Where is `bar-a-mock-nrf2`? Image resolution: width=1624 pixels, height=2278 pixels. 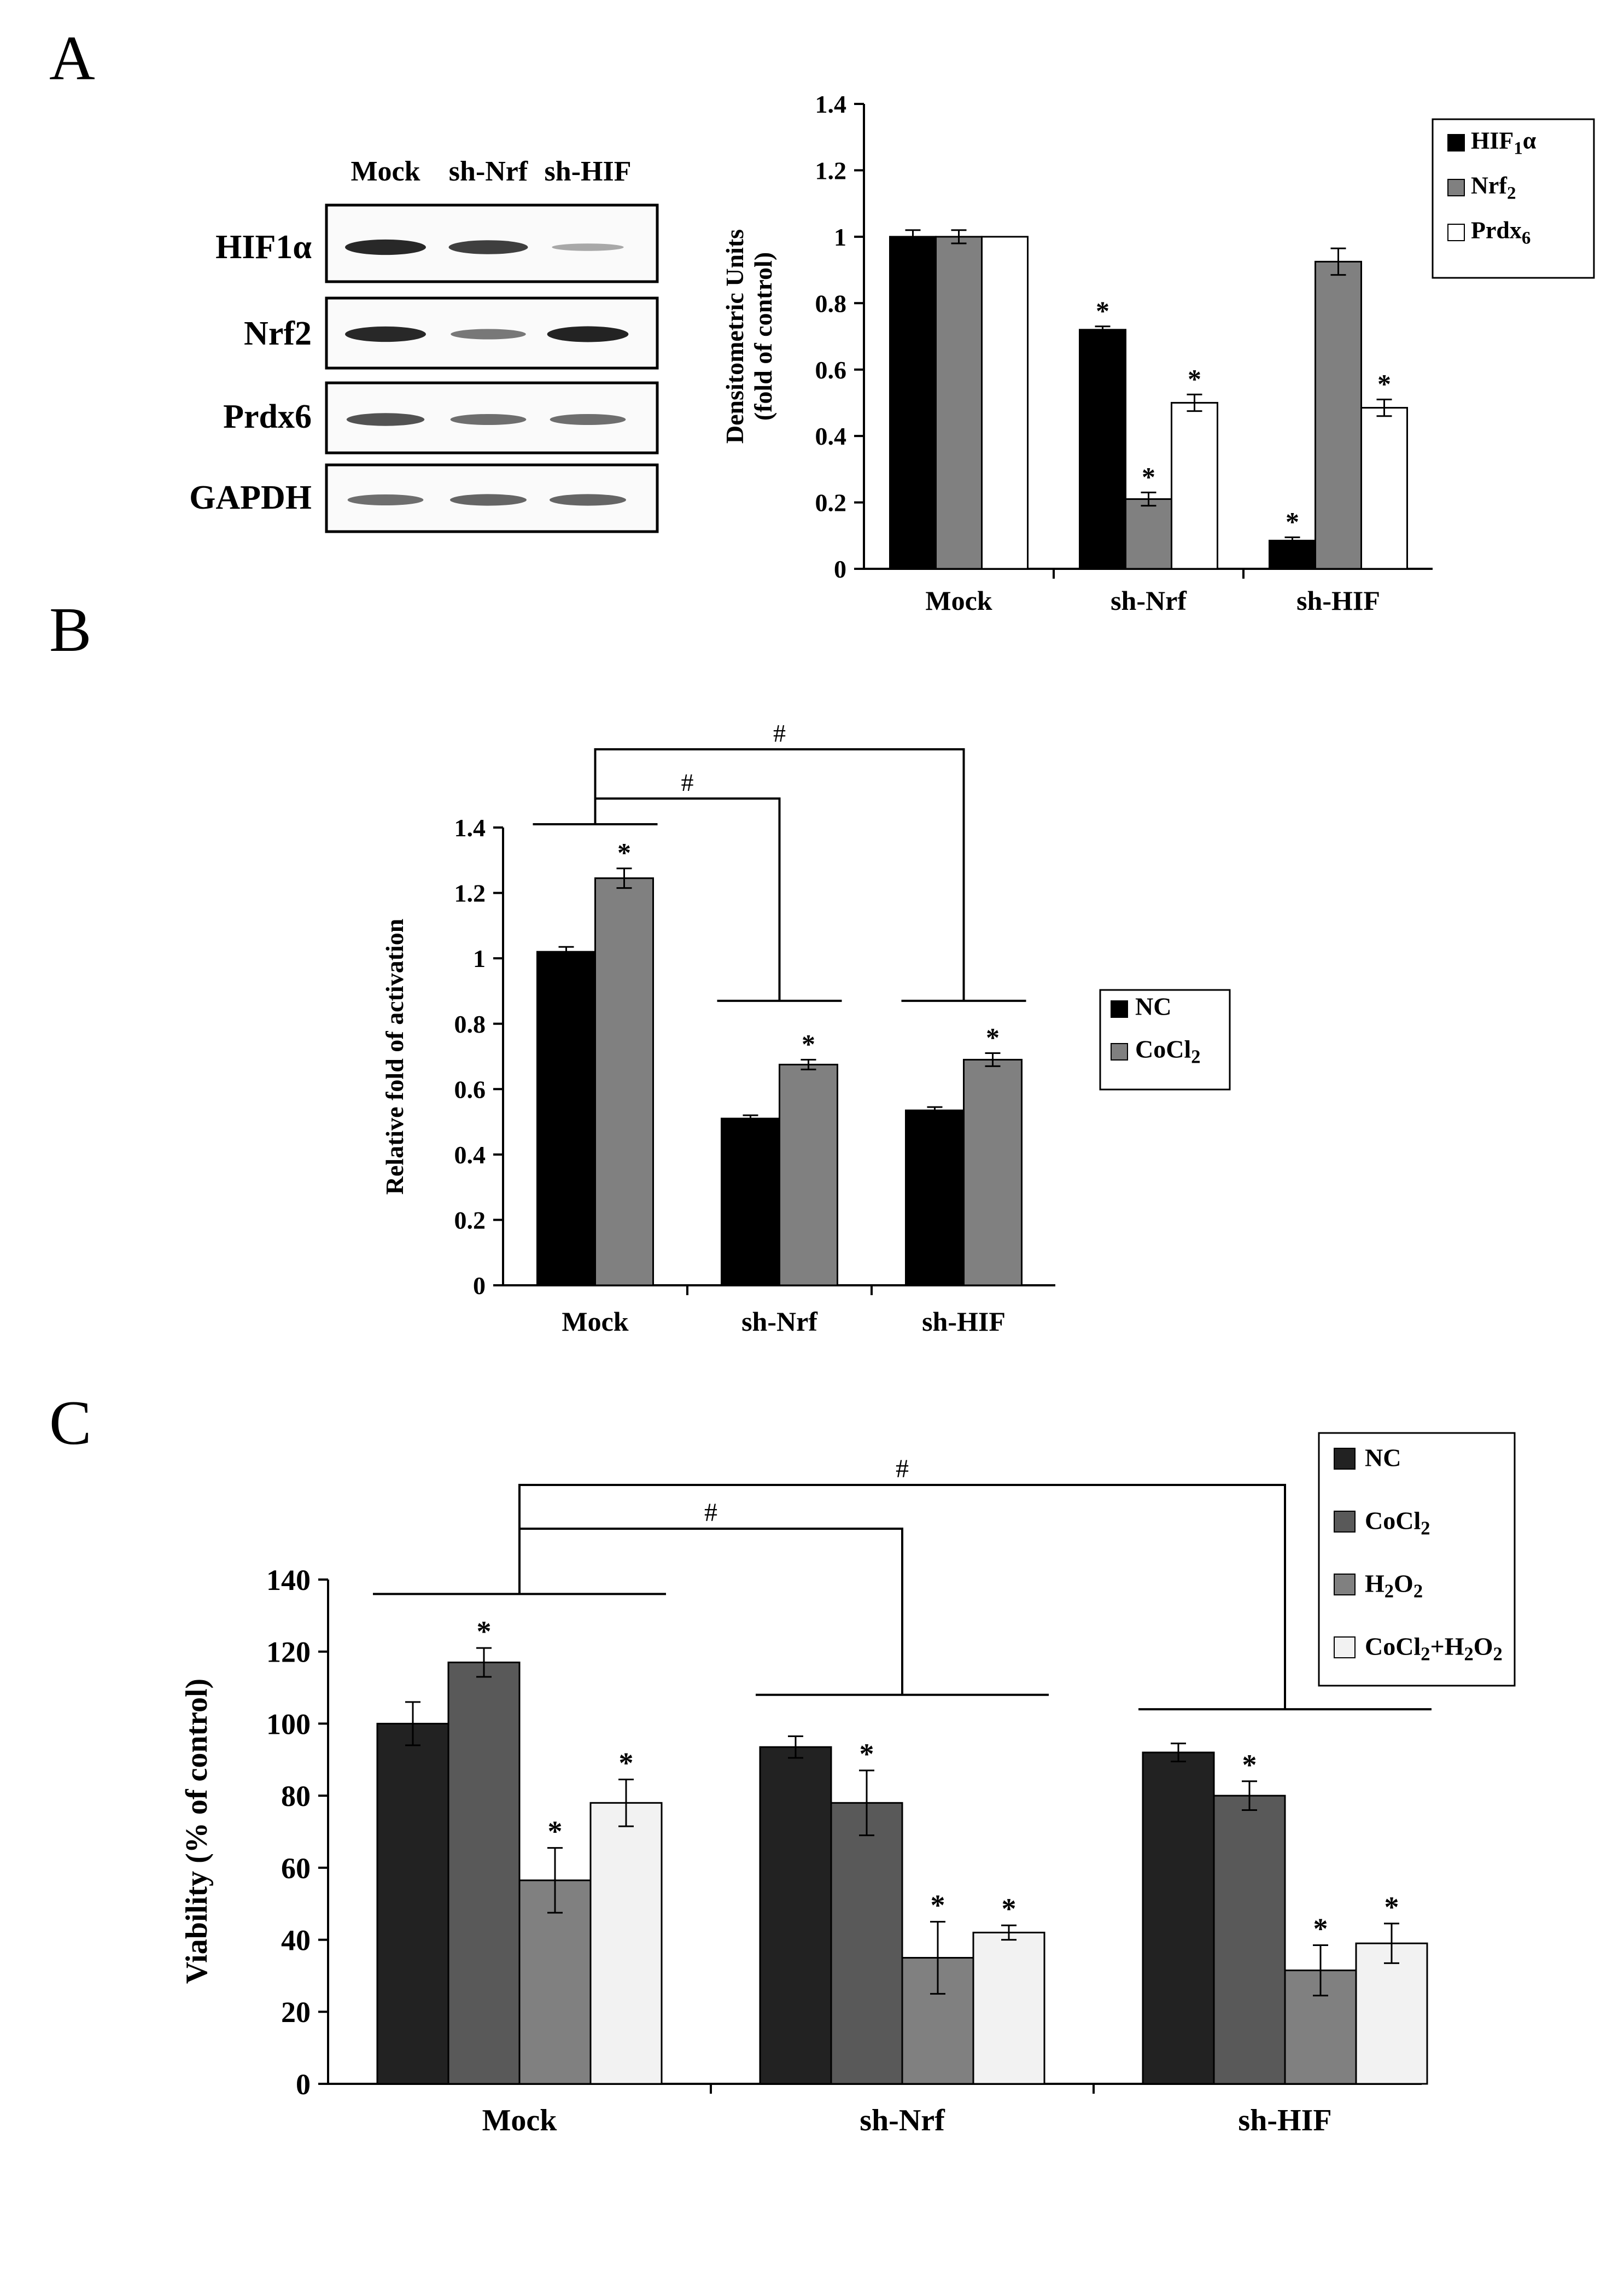 bar-a-mock-nrf2 is located at coordinates (959, 403).